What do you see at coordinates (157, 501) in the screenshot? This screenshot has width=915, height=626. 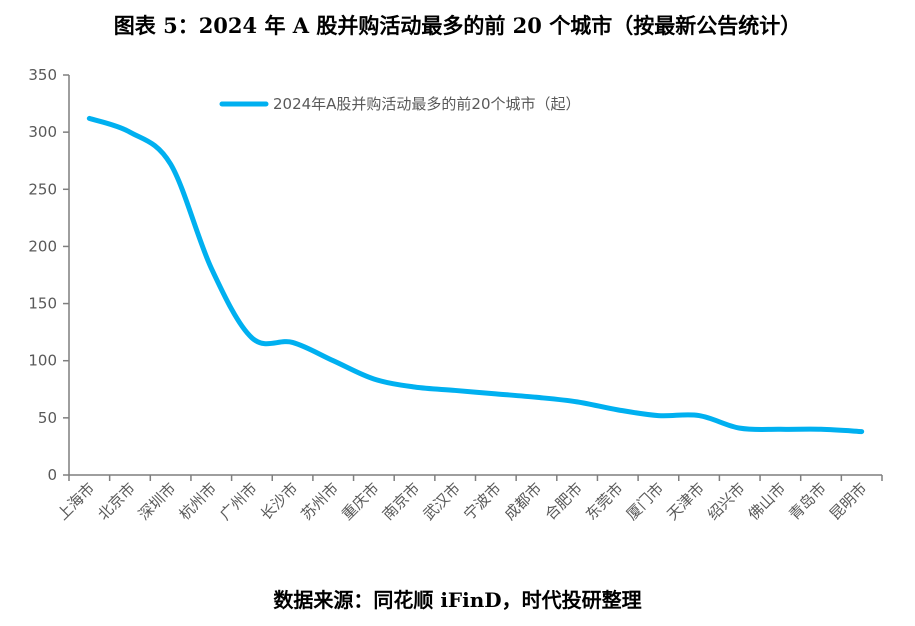 I see `x-tick-label: 深圳市` at bounding box center [157, 501].